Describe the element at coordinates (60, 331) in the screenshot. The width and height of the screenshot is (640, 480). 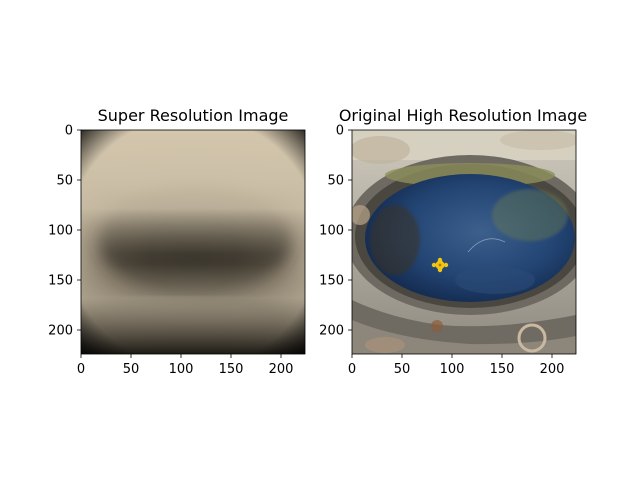
I see `sr-y-tick-label: 200` at that location.